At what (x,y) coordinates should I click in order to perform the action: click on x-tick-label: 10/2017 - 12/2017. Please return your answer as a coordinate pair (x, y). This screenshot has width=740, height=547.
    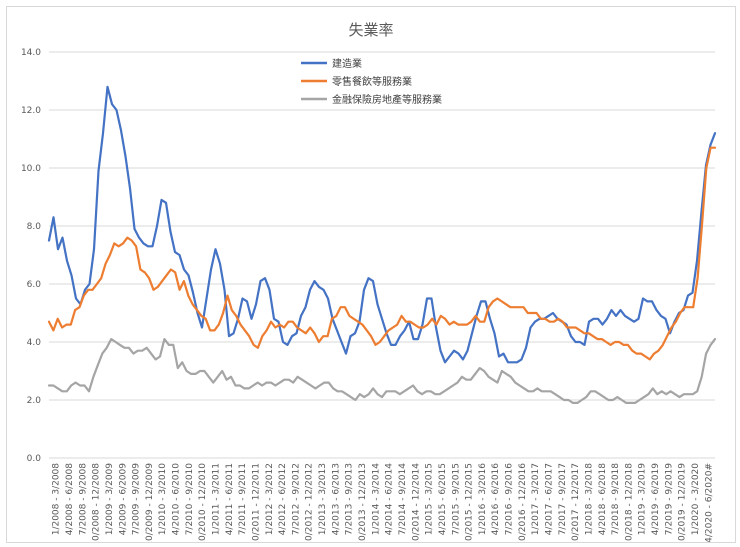
    Looking at the image, I should click on (576, 502).